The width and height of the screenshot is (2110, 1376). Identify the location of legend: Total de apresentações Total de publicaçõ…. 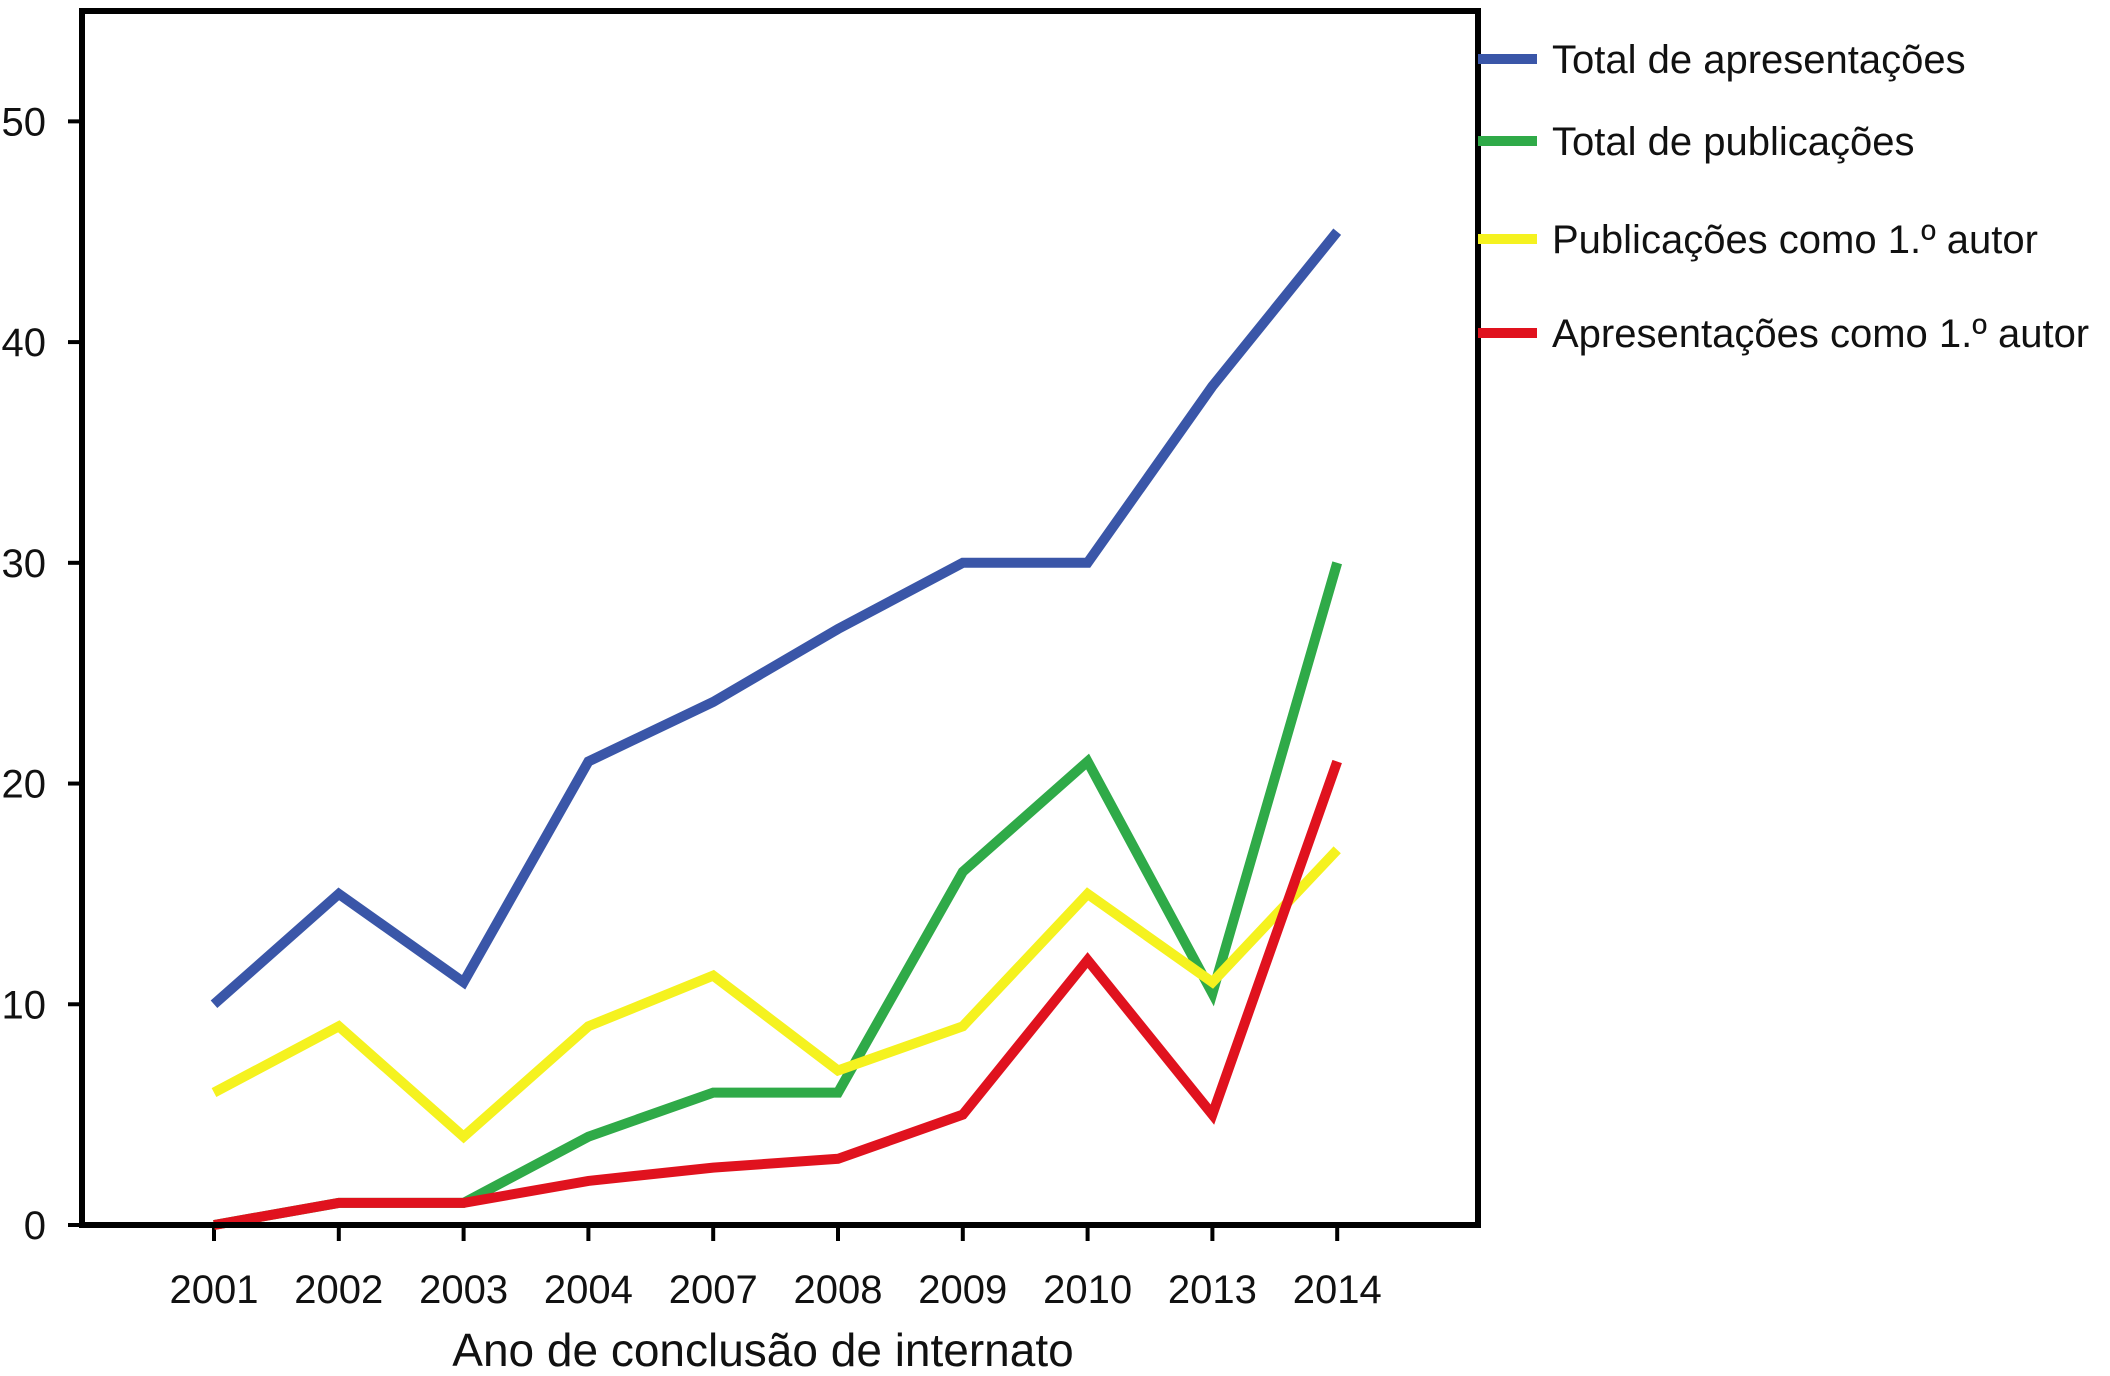
(1783, 197).